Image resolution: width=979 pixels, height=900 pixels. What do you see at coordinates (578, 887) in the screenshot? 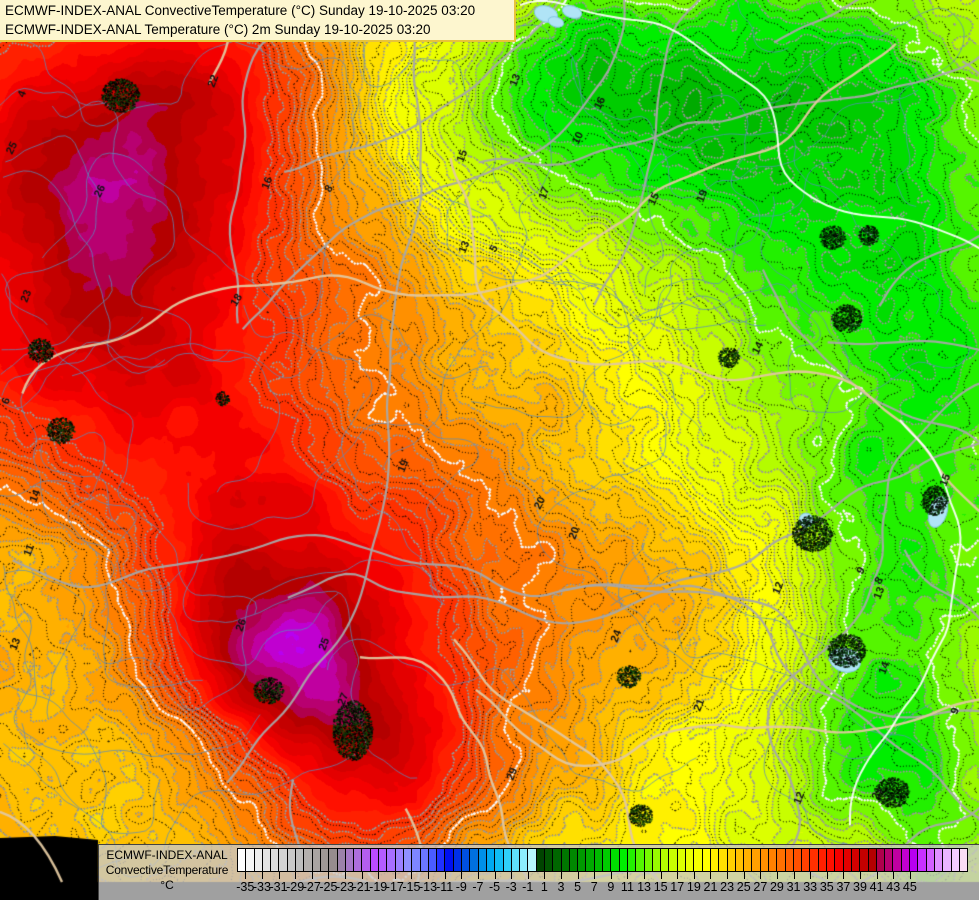
I see `colorbar-tick-label: 5` at bounding box center [578, 887].